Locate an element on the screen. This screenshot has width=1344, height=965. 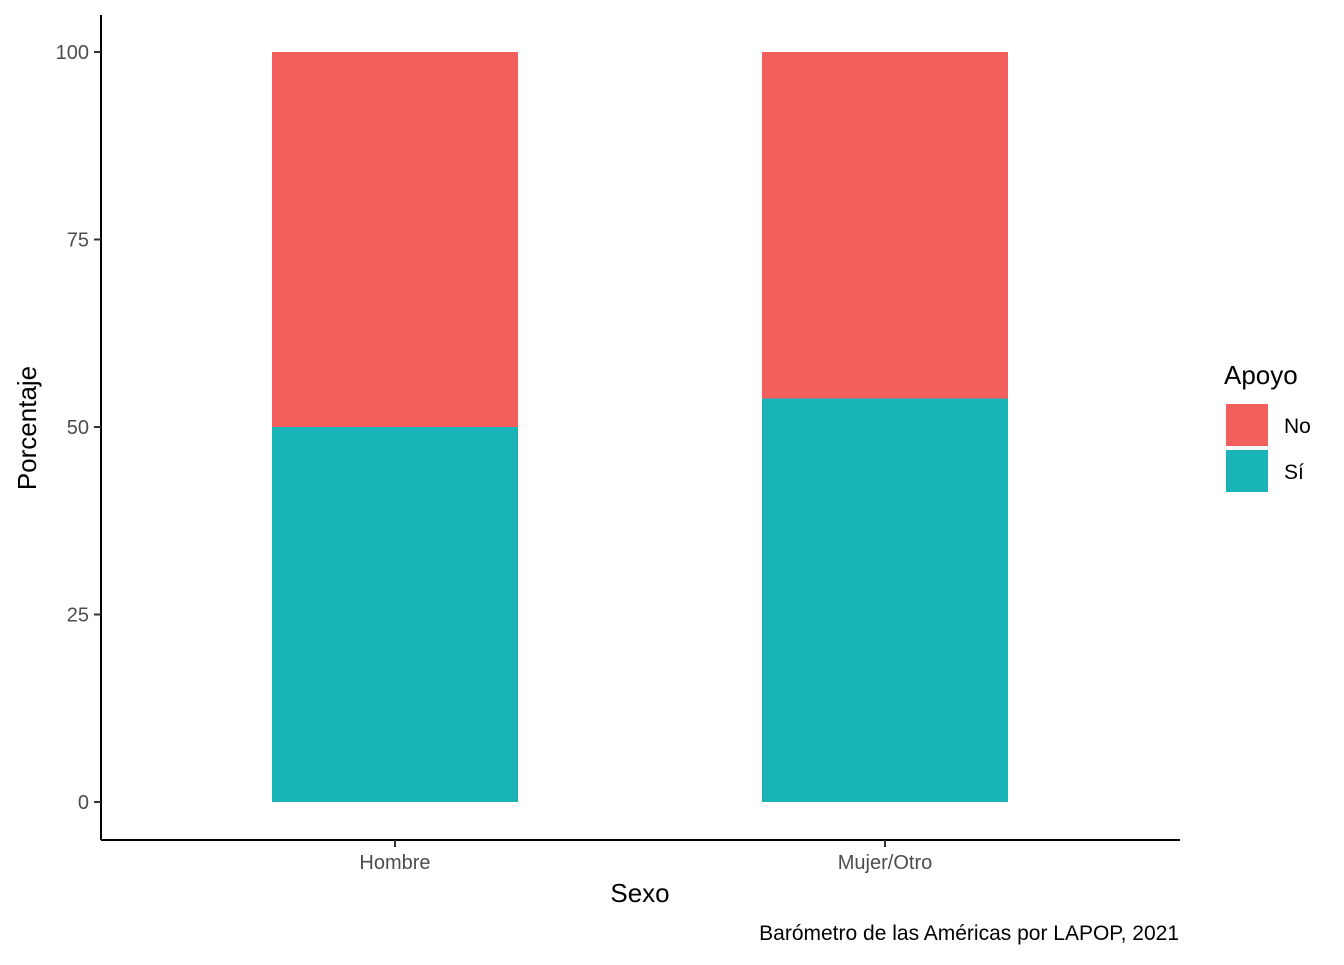
legend-label-0: No is located at coordinates (1297, 426).